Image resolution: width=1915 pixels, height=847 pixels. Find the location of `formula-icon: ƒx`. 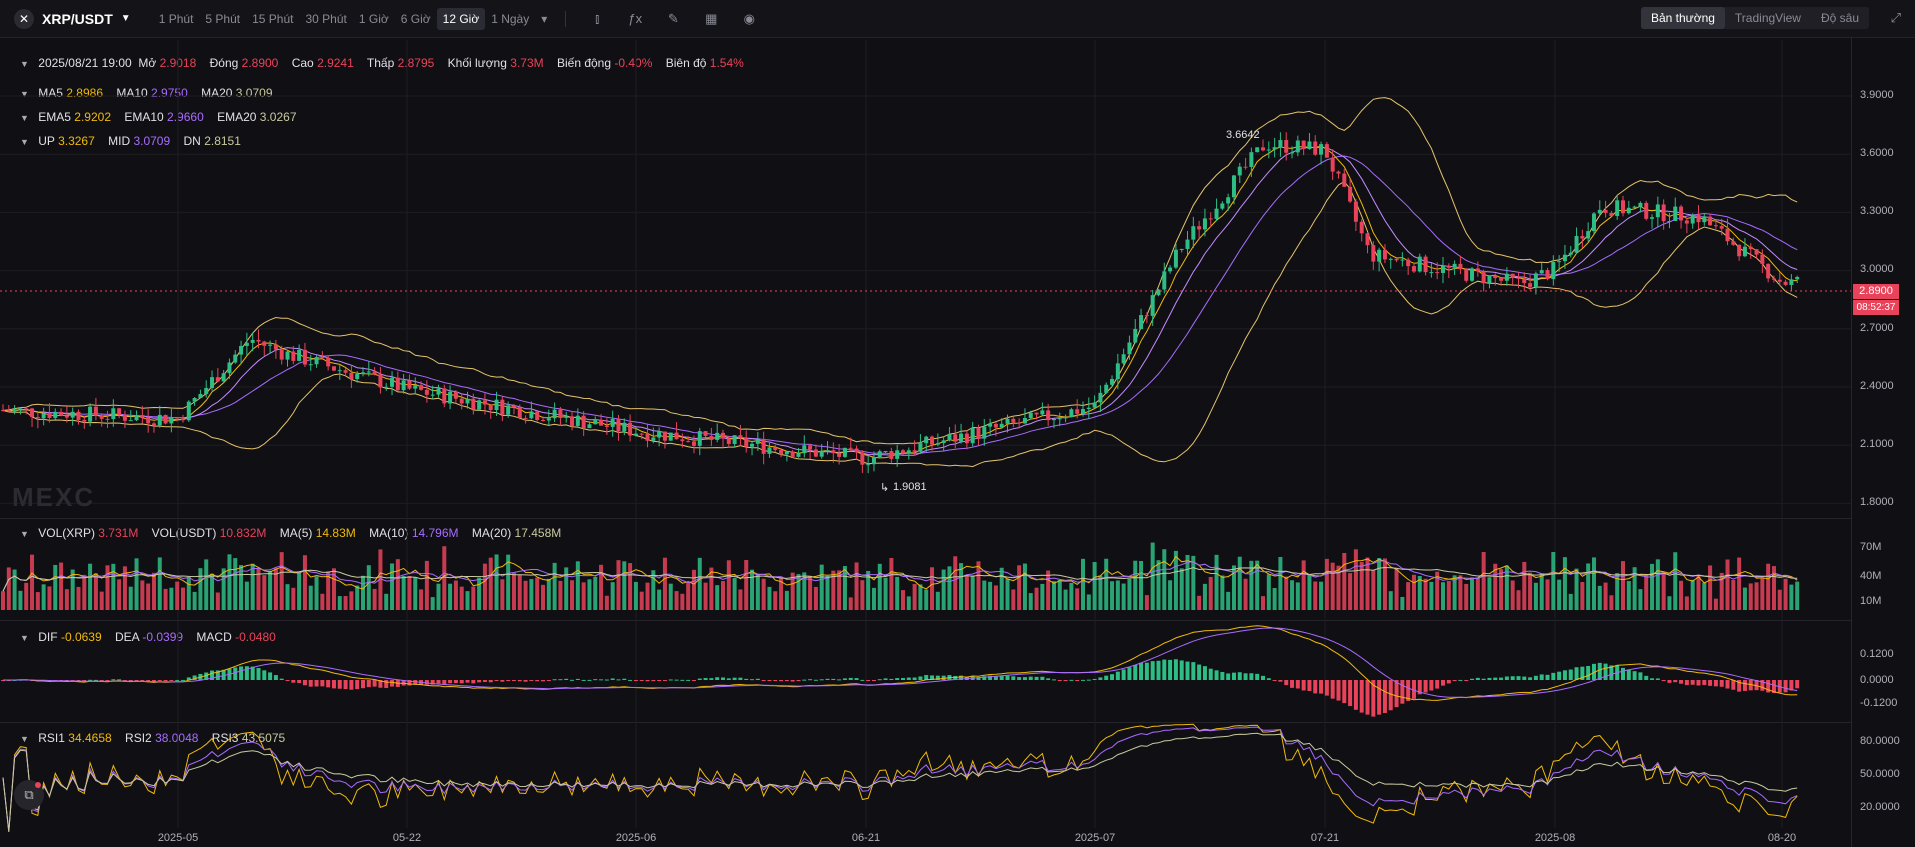

formula-icon: ƒx is located at coordinates (635, 18).